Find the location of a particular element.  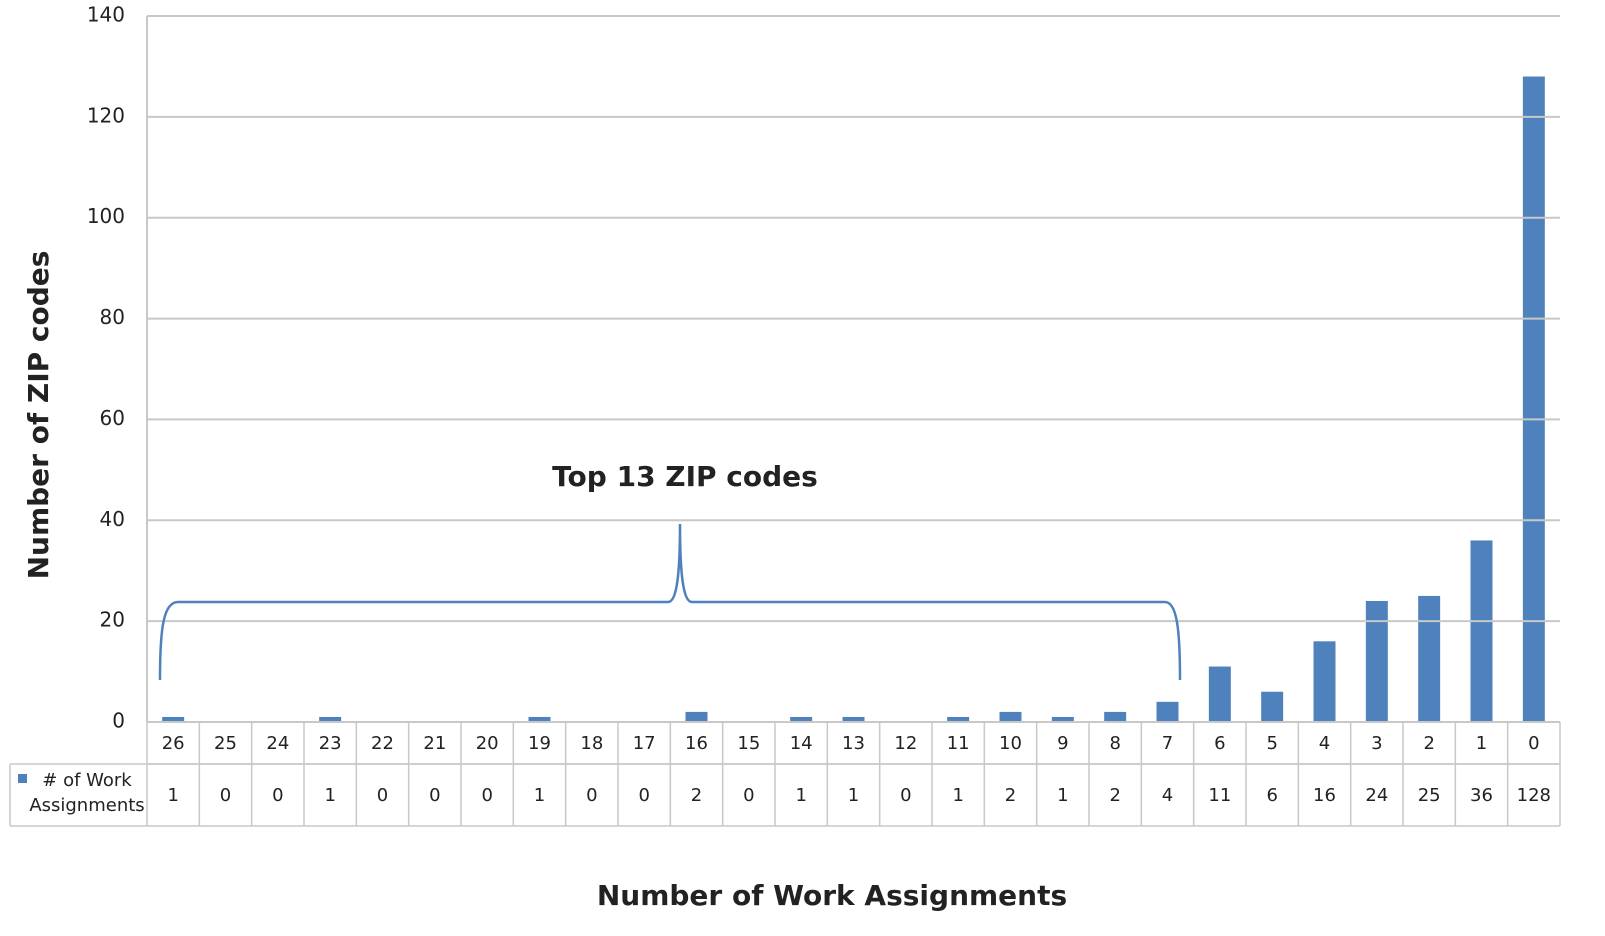

x-tick-label: 9 is located at coordinates (1062, 743).